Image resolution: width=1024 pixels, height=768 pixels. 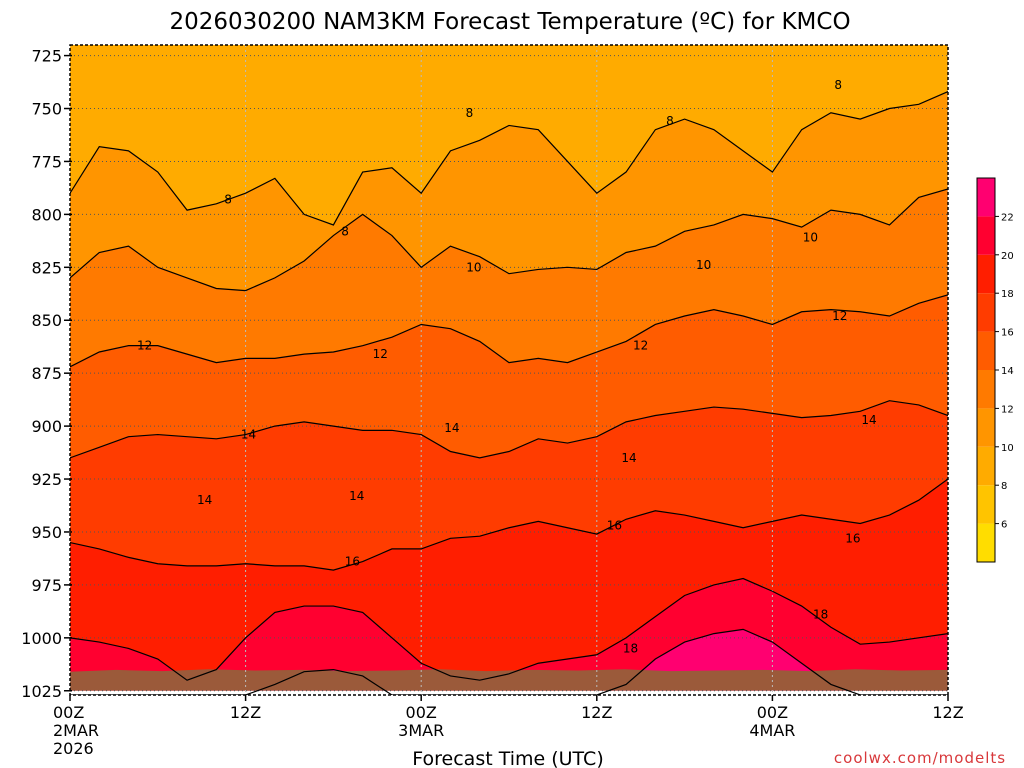 I want to click on contour-label-11: 12, so click(x=839, y=316).